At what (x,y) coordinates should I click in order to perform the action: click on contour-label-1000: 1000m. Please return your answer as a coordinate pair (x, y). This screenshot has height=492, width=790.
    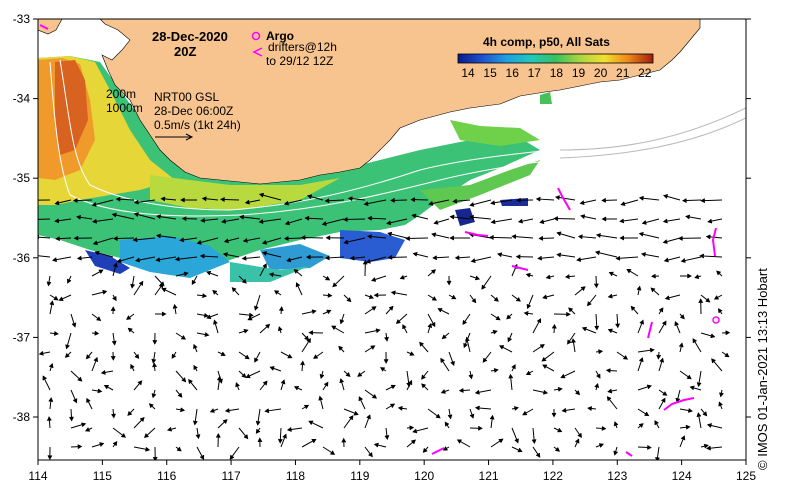
    Looking at the image, I should click on (124, 108).